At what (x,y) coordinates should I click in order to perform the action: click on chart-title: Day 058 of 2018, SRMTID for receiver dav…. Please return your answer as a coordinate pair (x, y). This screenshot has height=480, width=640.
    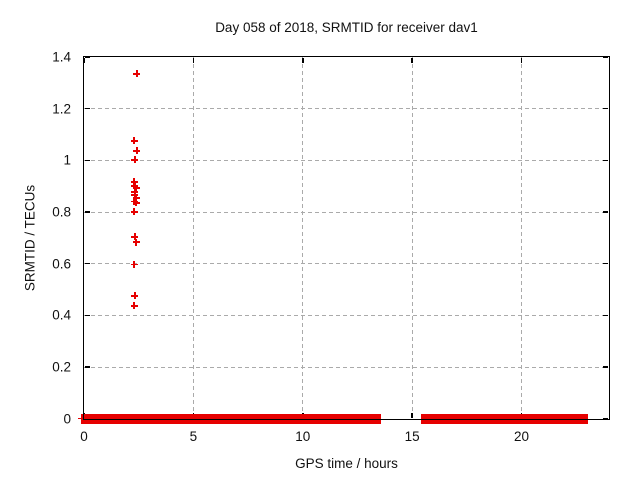
    Looking at the image, I should click on (346, 27).